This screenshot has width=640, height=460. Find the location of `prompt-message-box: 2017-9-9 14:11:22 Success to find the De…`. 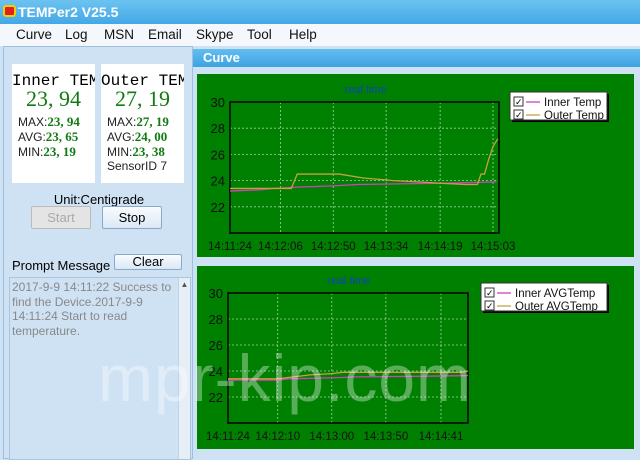

prompt-message-box: 2017-9-9 14:11:22 Success to find the De… is located at coordinates (100, 368).